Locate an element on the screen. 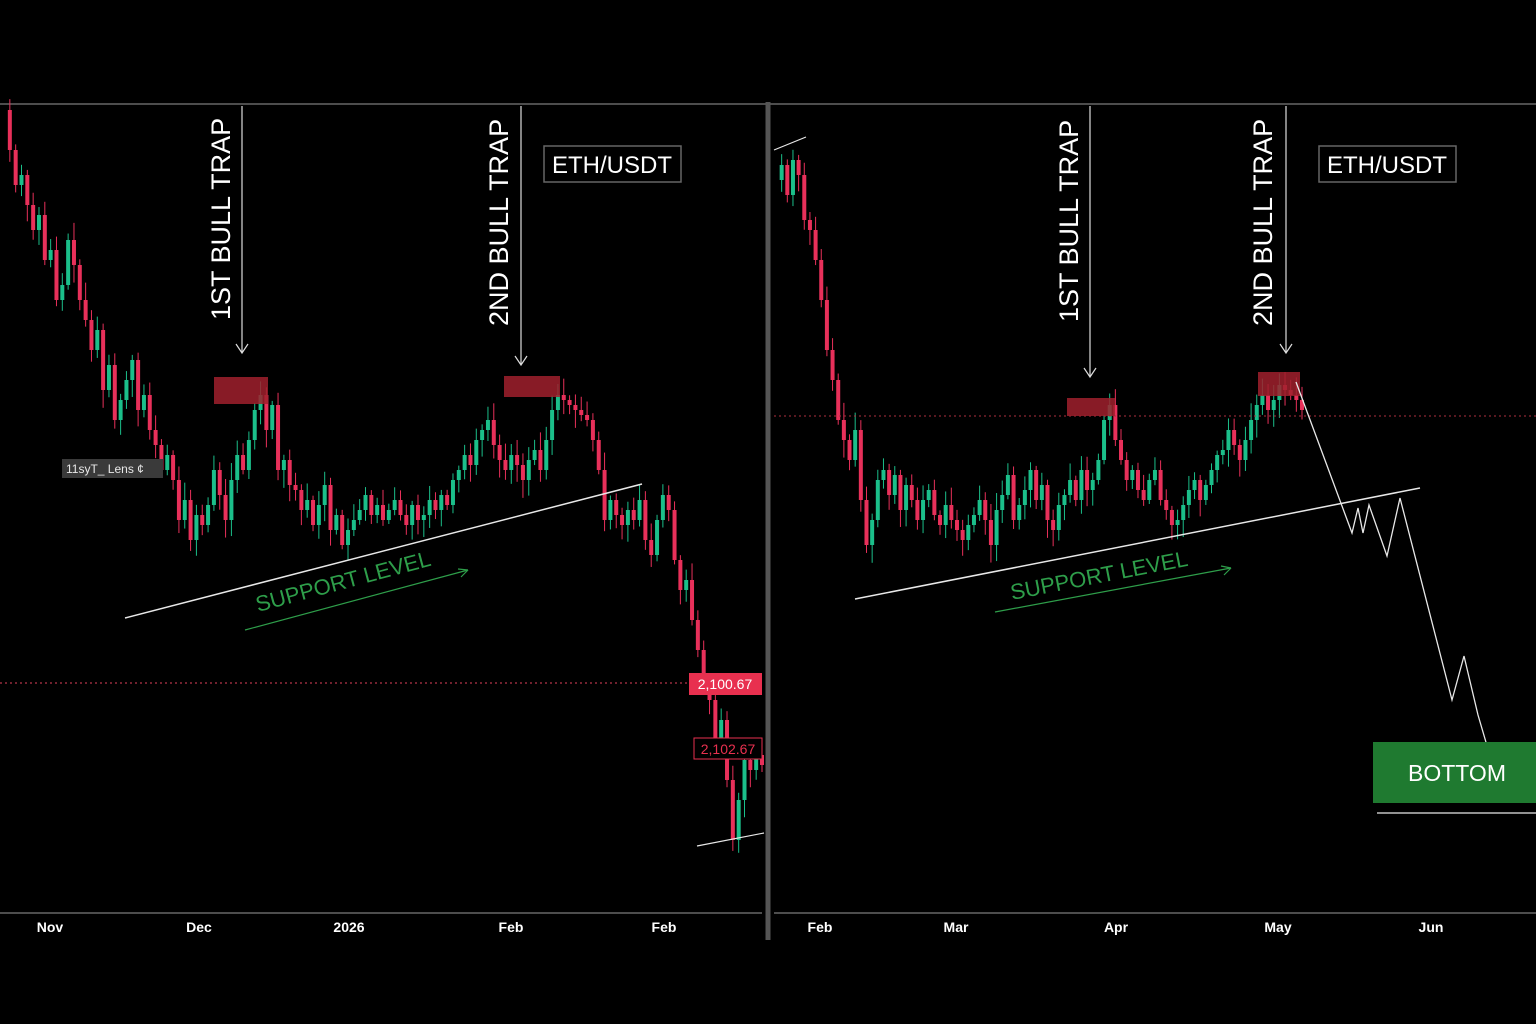  trap2-arrowhead-right is located at coordinates (1286, 349).